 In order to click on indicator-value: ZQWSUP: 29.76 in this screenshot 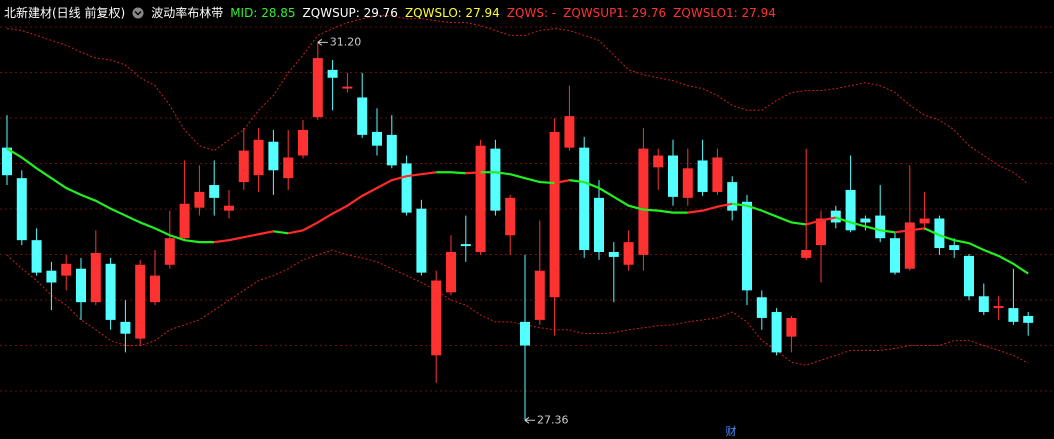, I will do `click(350, 13)`.